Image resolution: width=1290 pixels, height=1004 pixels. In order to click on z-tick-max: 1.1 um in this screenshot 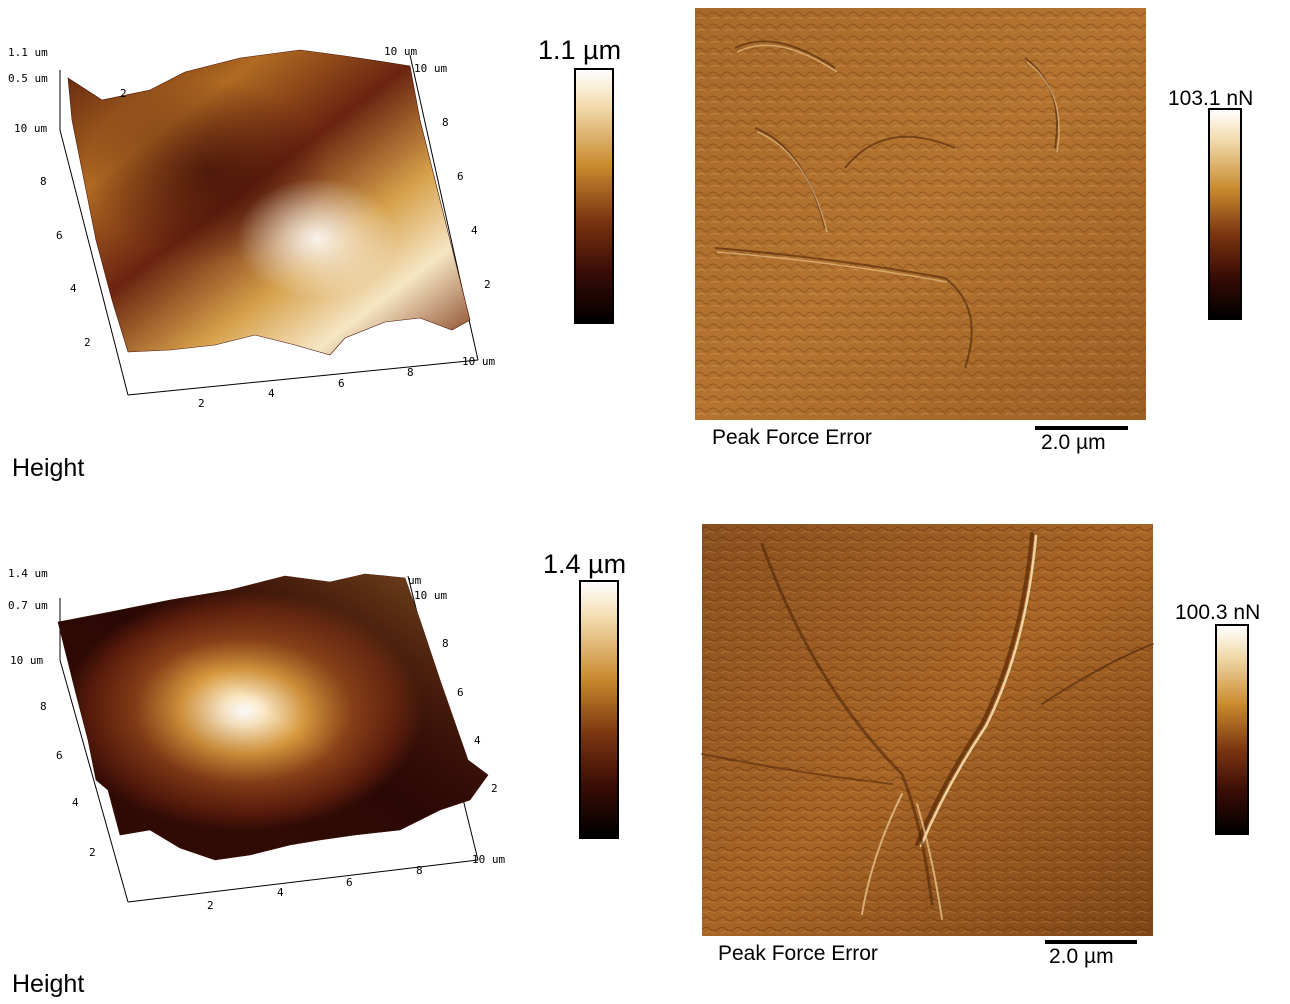, I will do `click(28, 52)`.